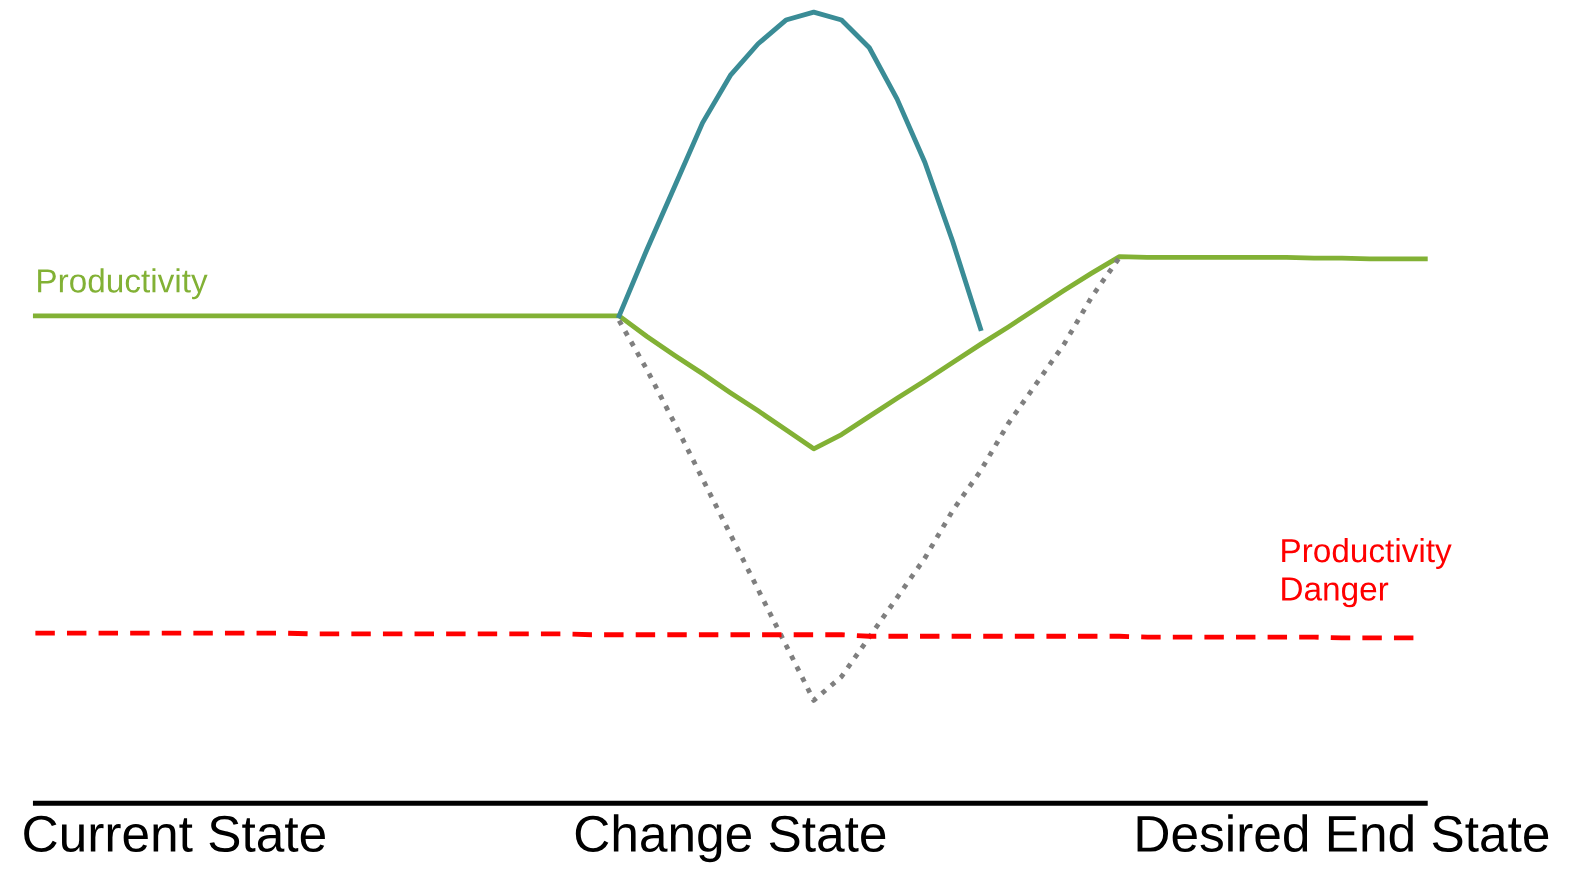 Image resolution: width=1585 pixels, height=880 pixels. What do you see at coordinates (1343, 833) in the screenshot?
I see `x-tick-label: Desired End State` at bounding box center [1343, 833].